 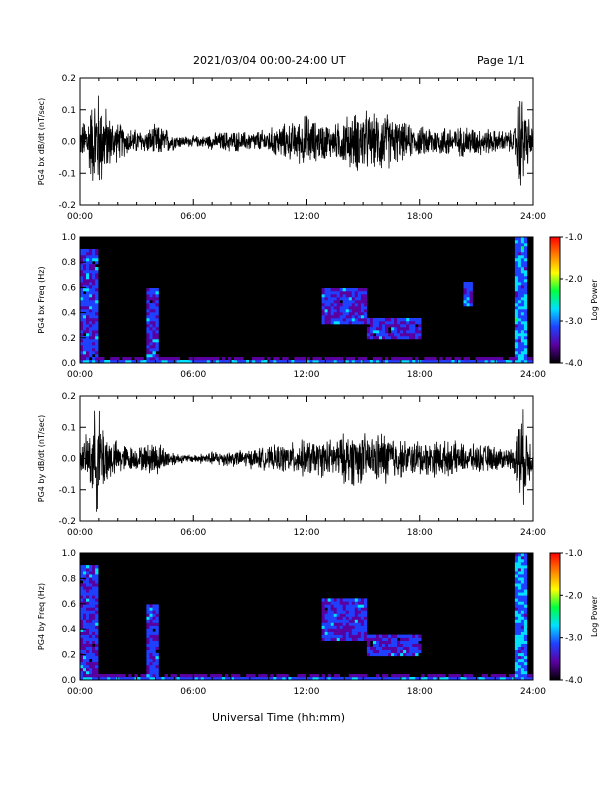 I want to click on colorbar-tick-label-1-0: -1.0, so click(x=574, y=238).